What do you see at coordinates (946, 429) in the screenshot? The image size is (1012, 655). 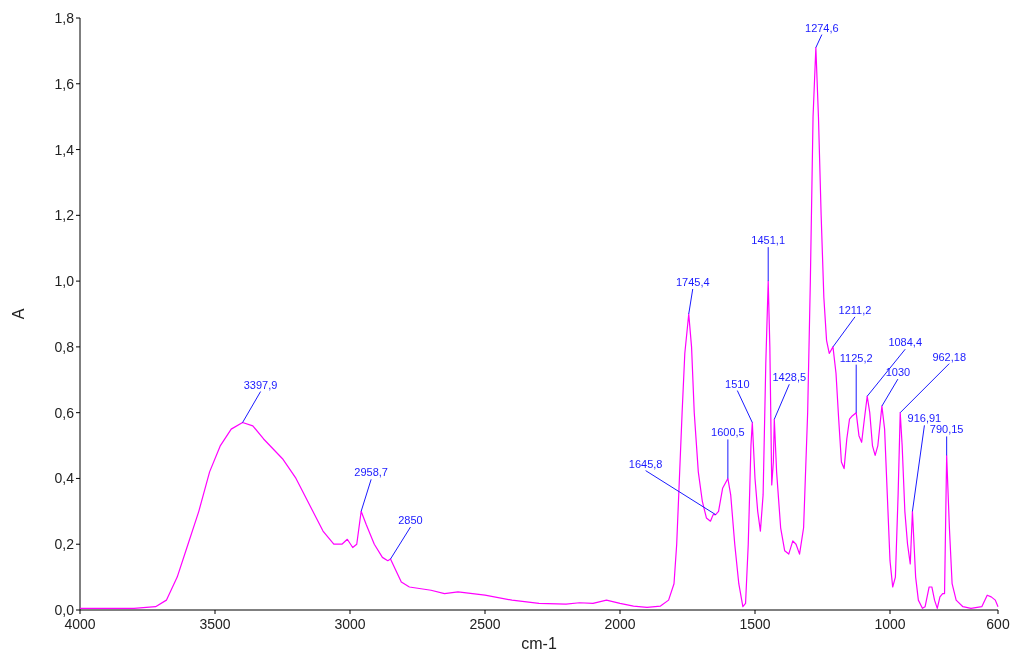 I see `annotation: 790,15` at bounding box center [946, 429].